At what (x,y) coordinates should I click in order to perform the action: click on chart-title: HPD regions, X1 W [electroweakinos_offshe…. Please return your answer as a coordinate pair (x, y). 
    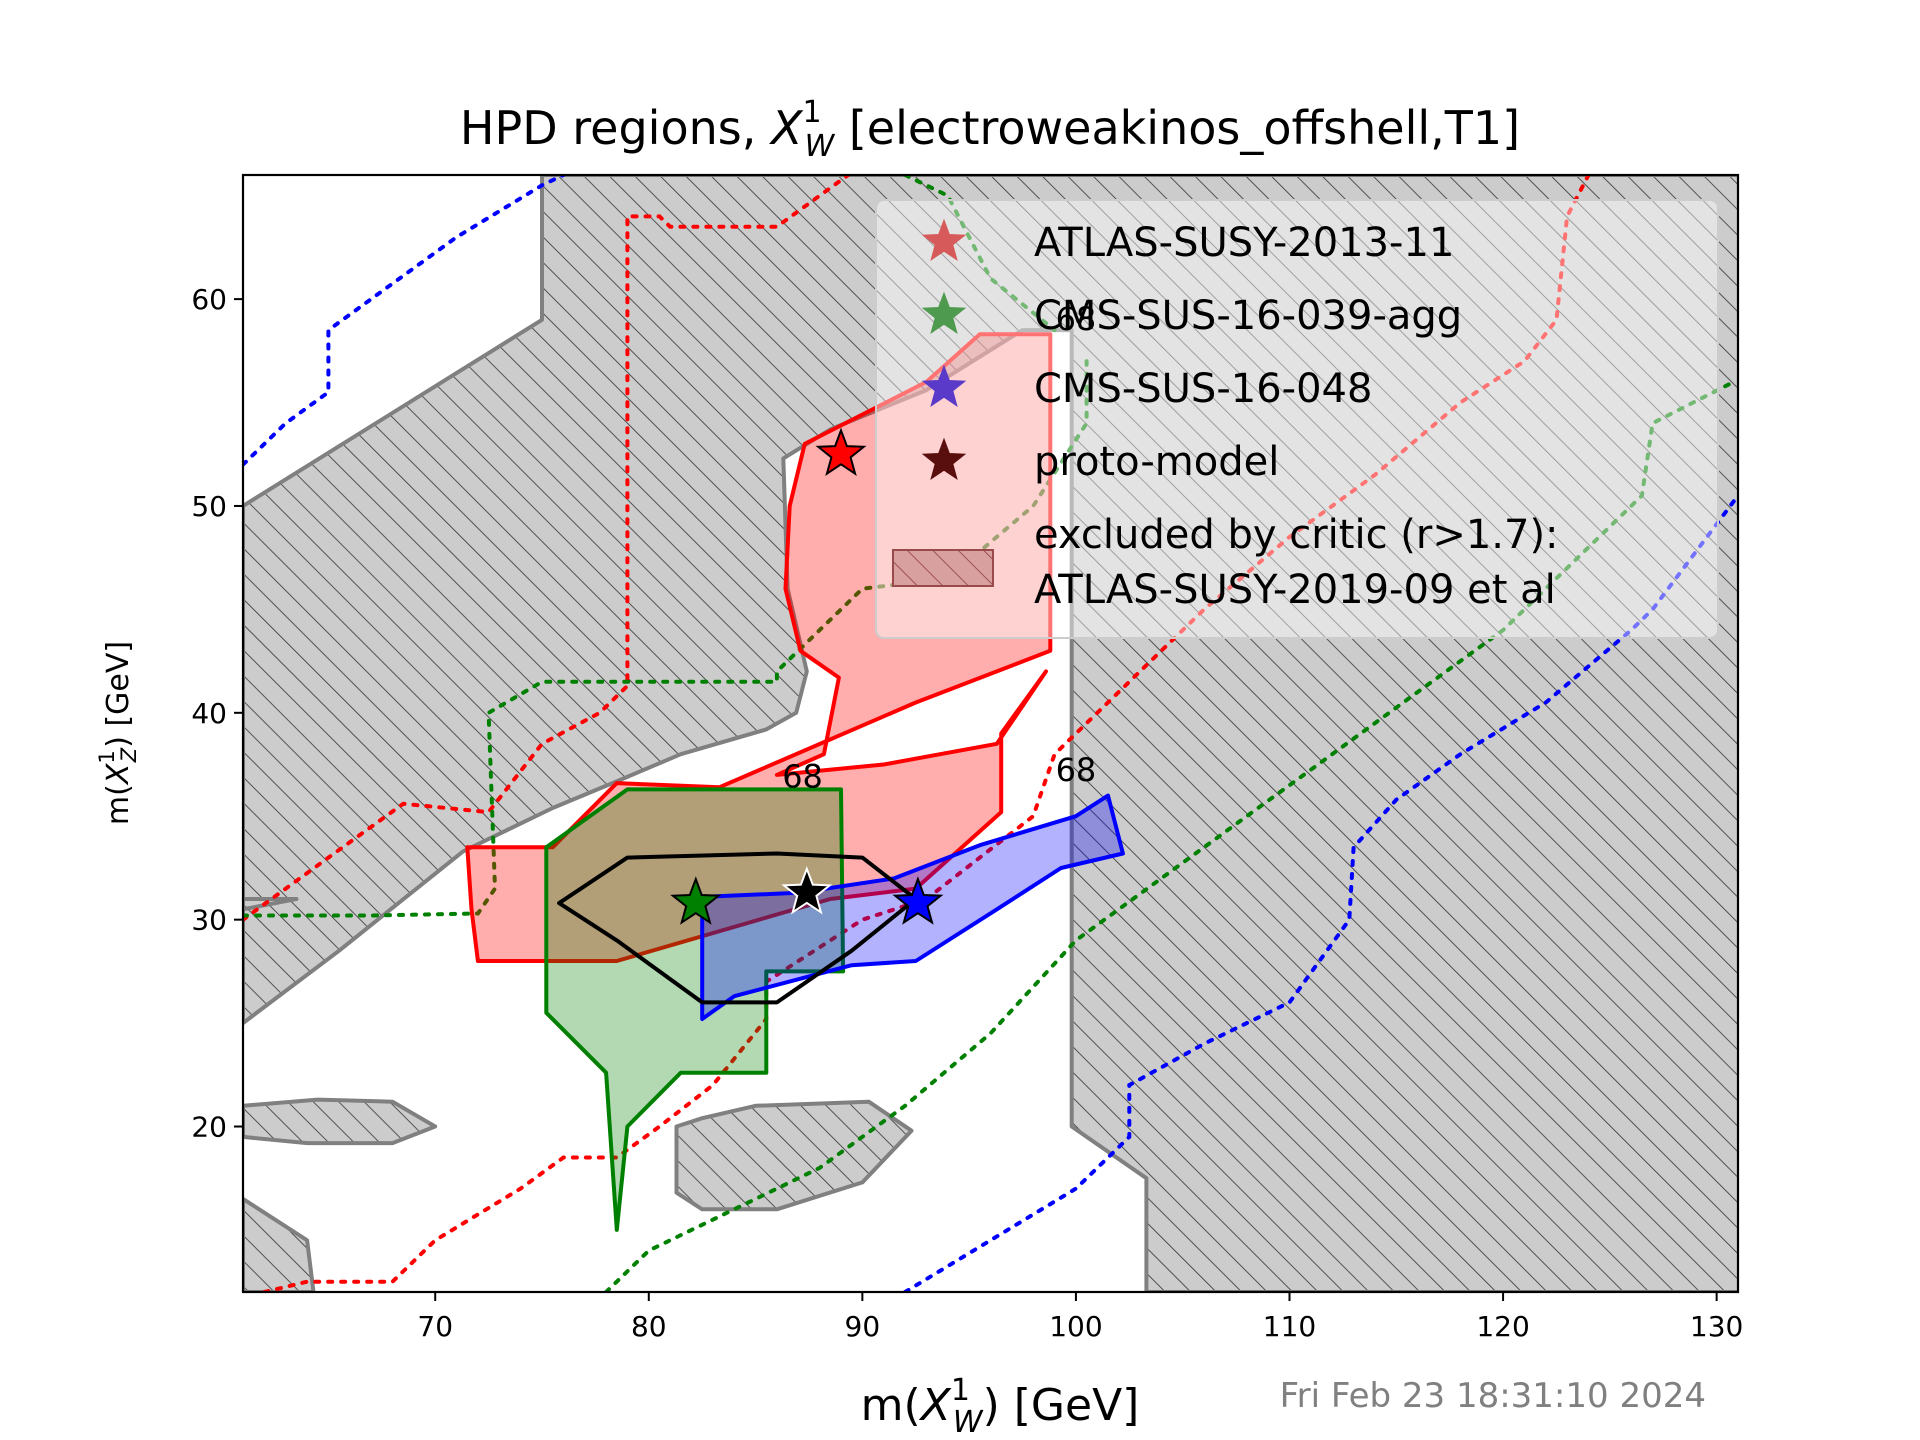
    Looking at the image, I should click on (990, 129).